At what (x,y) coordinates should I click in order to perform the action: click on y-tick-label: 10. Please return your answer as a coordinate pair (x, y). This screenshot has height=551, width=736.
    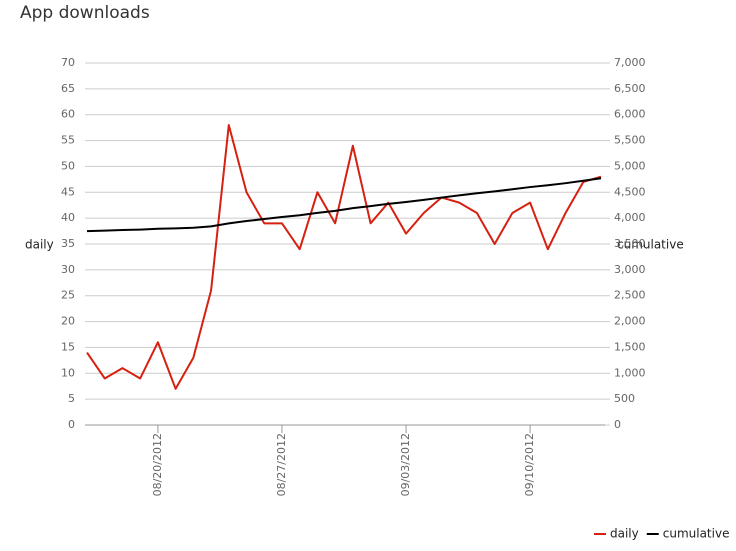
    Looking at the image, I should click on (68, 372).